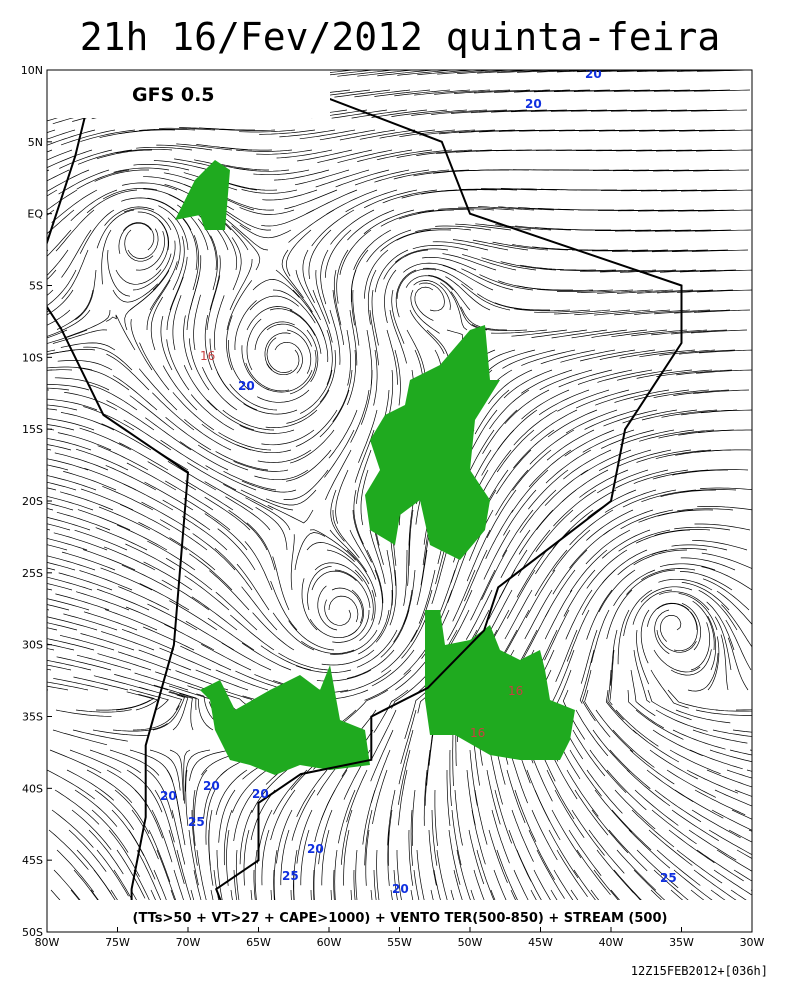 The height and width of the screenshot is (1000, 800). What do you see at coordinates (207, 356) in the screenshot?
I see `contour-label: 16` at bounding box center [207, 356].